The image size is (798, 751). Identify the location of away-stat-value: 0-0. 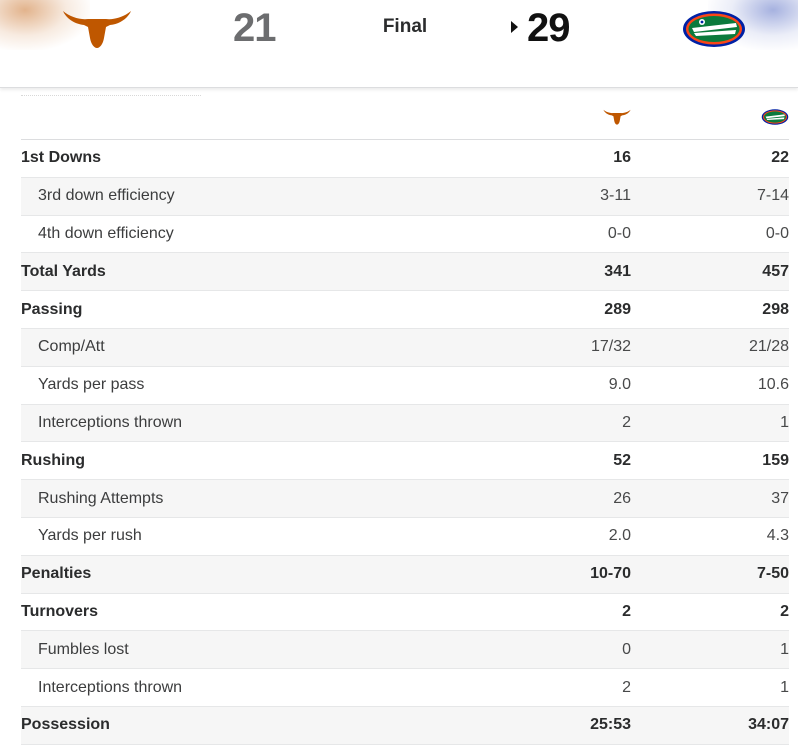
(777, 233).